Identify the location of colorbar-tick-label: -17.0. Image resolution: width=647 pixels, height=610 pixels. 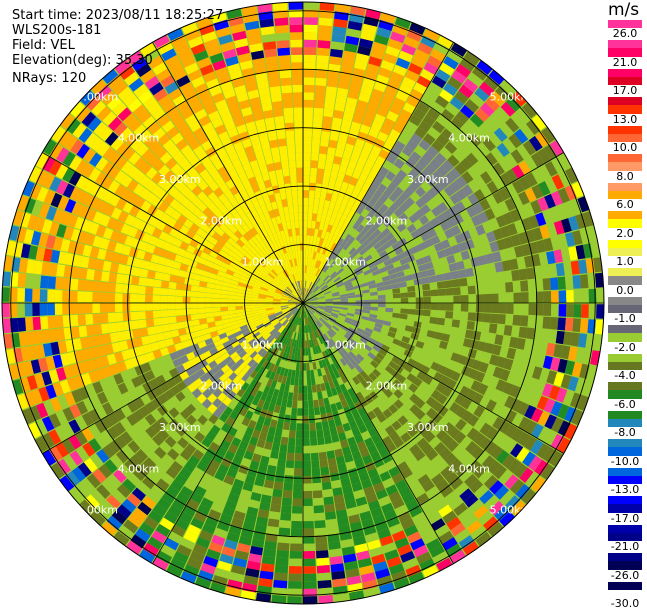
(625, 519).